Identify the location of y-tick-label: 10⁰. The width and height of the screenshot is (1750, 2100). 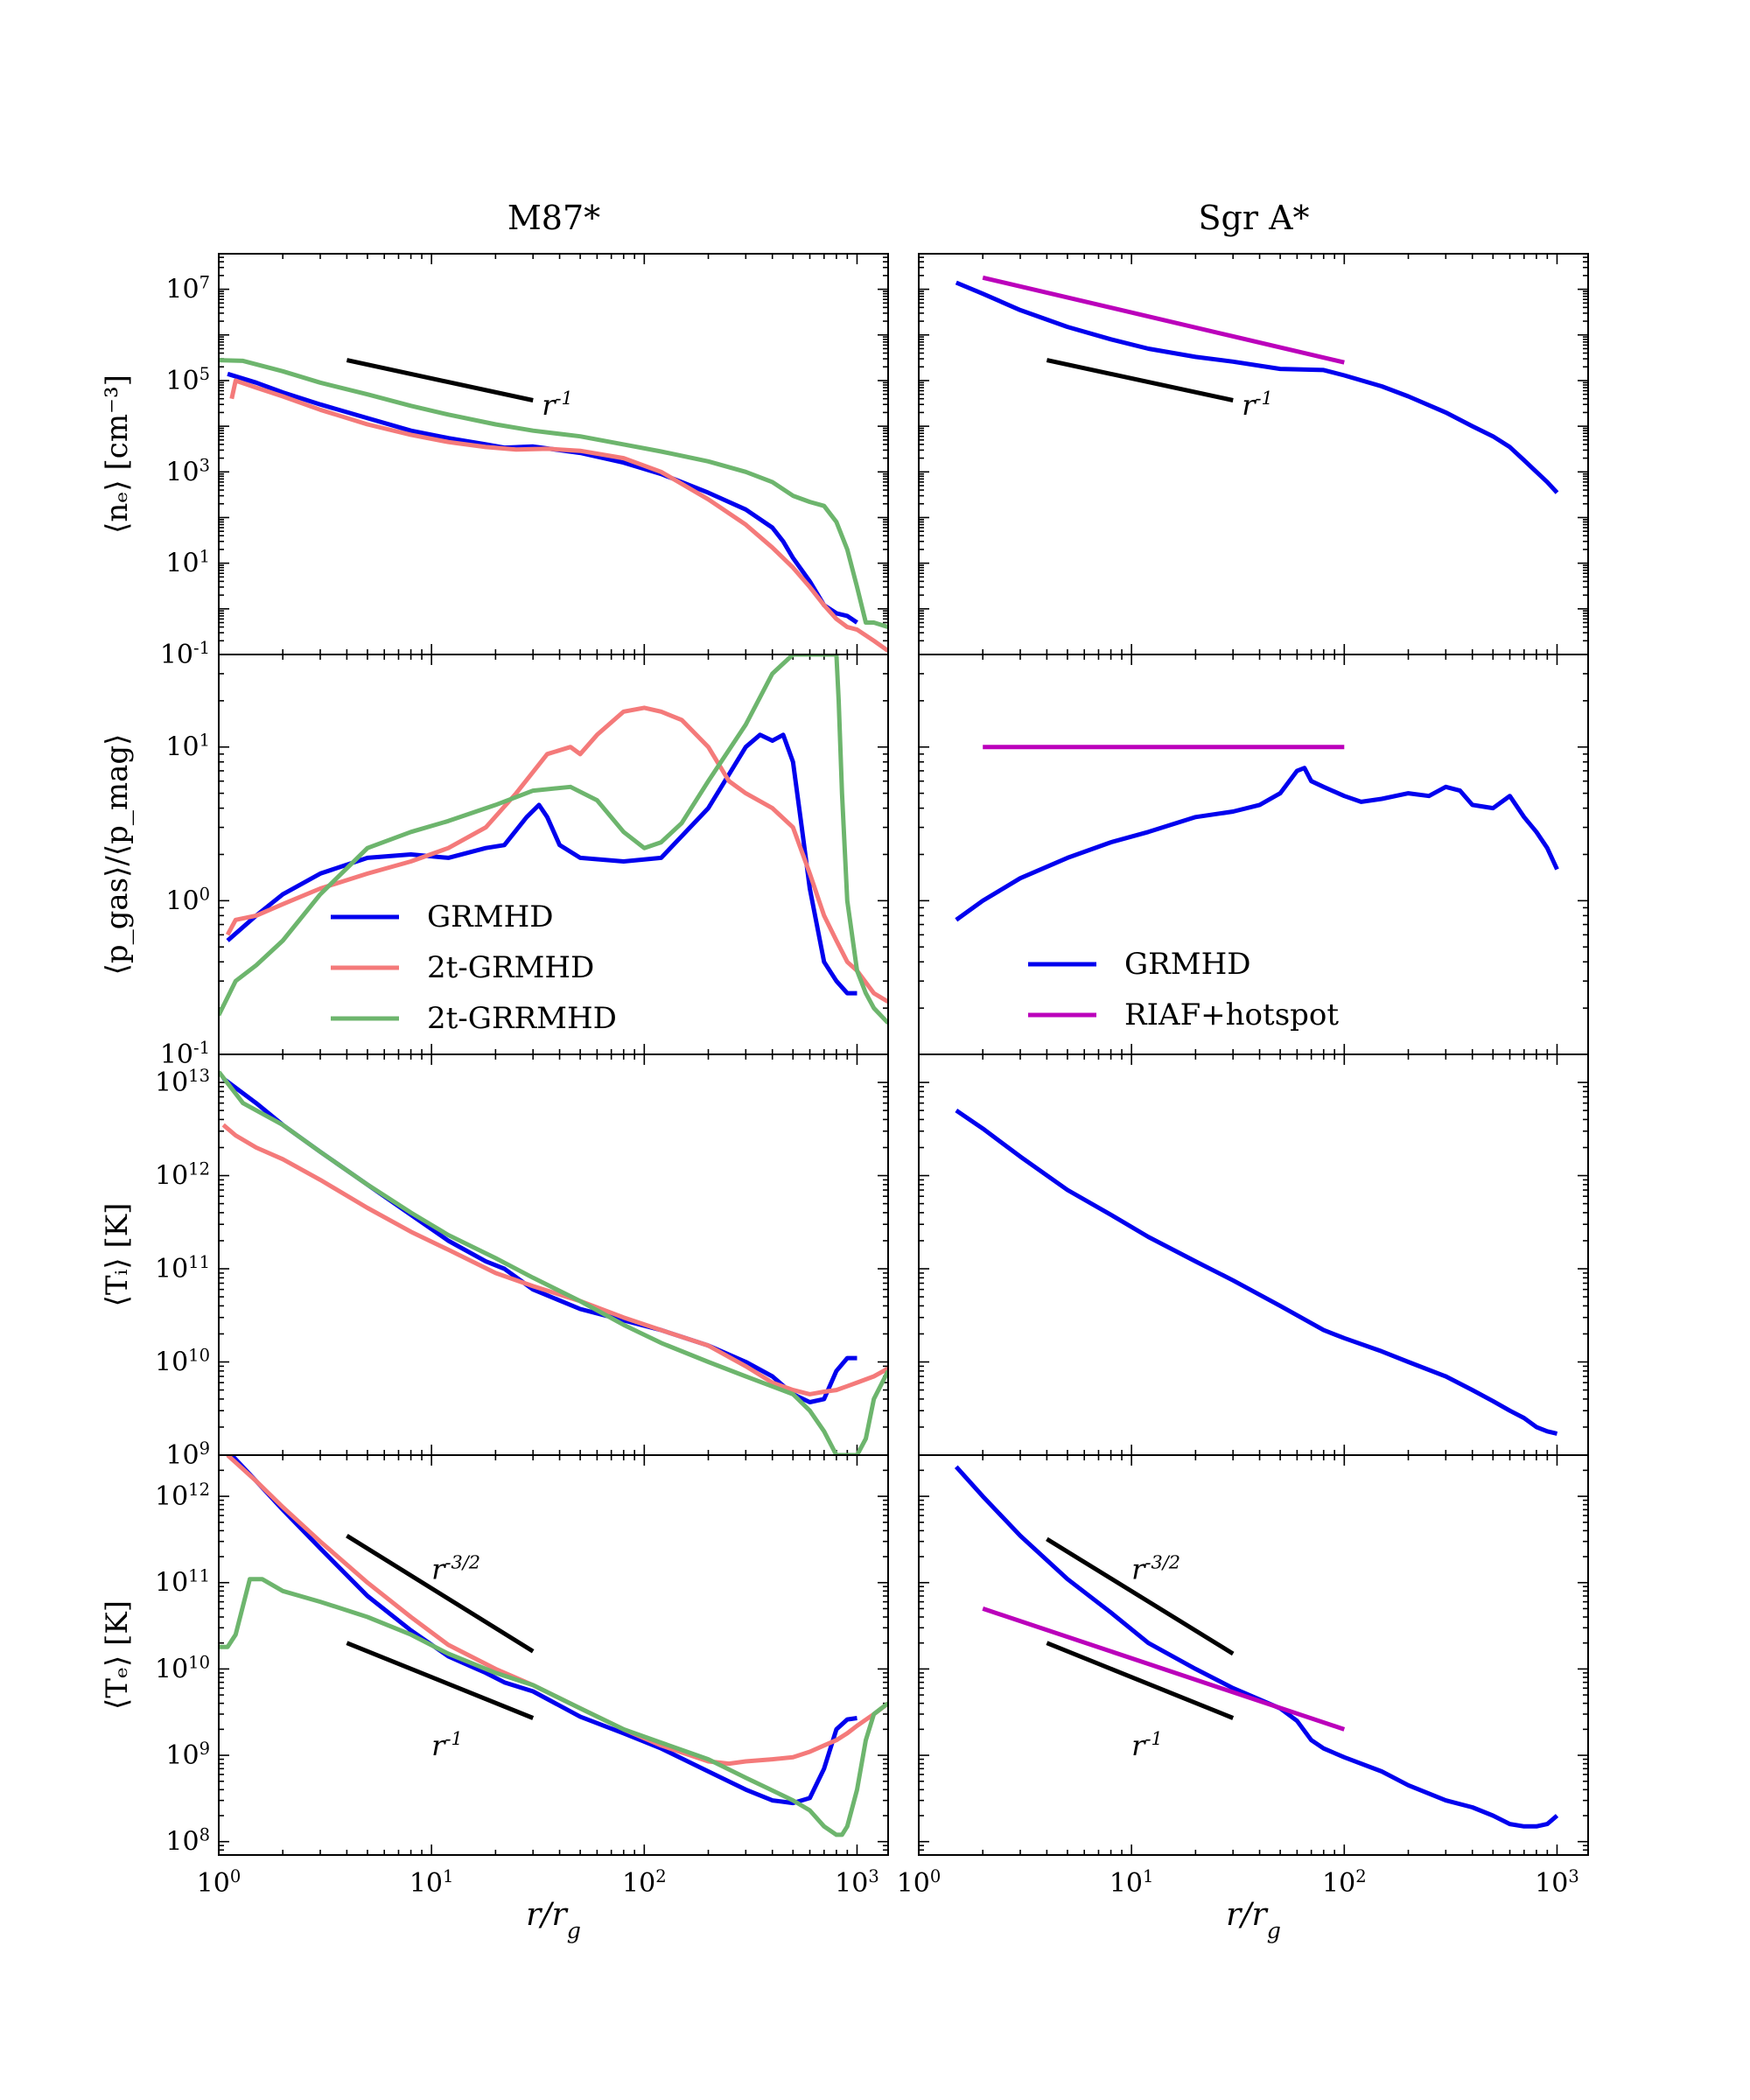
(187, 900).